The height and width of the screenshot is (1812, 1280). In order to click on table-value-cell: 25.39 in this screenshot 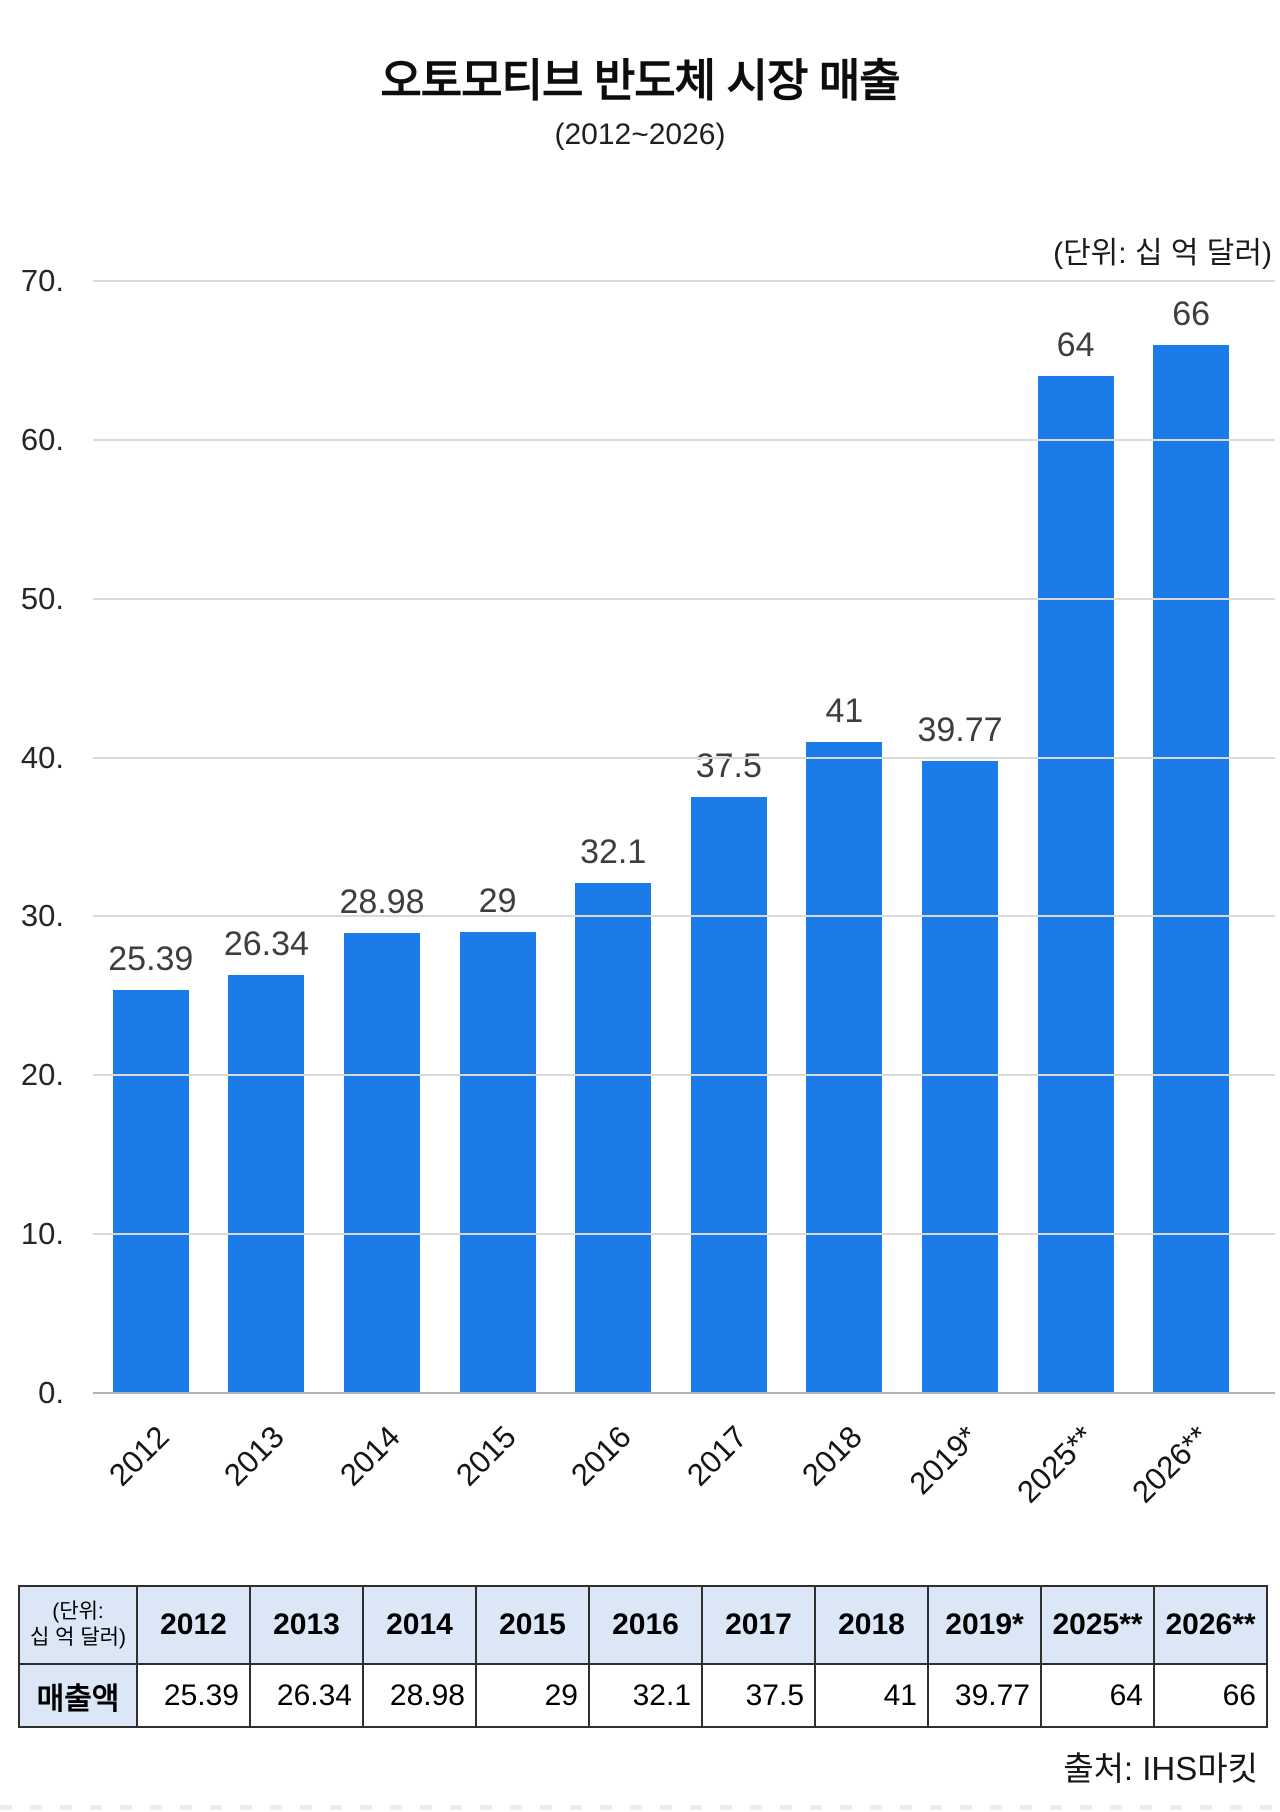, I will do `click(193, 1695)`.